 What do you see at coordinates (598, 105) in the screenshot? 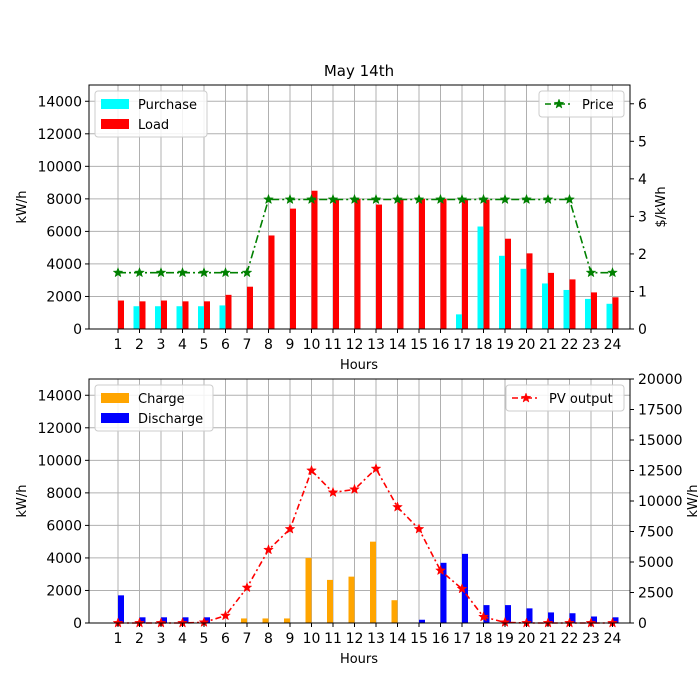
I see `legend-label: Price` at bounding box center [598, 105].